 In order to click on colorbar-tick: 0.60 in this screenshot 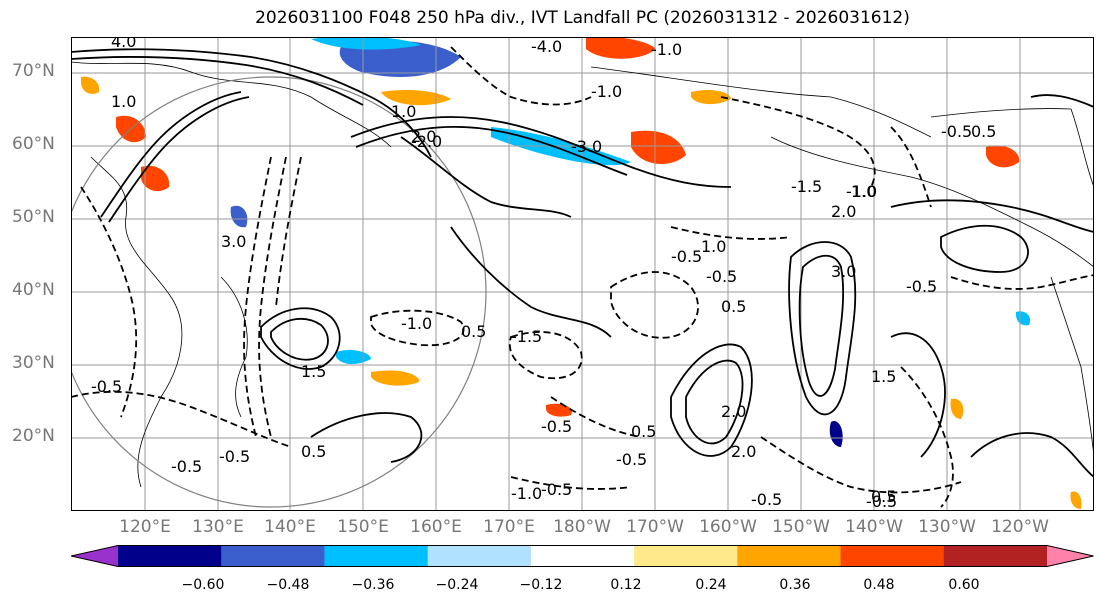, I will do `click(964, 585)`.